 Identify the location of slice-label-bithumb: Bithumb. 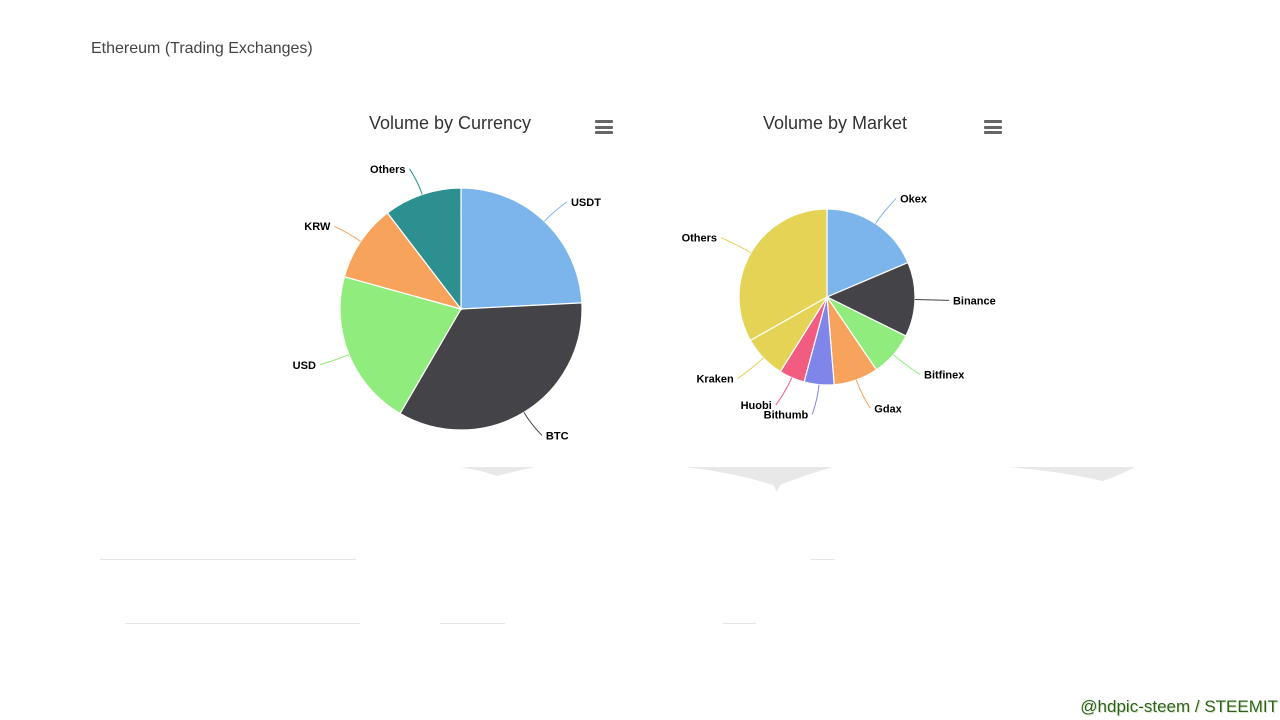
(786, 416).